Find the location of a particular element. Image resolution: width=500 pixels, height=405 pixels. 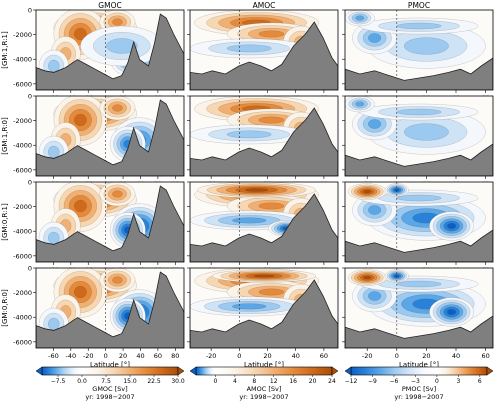

panel-amoc-r1: -200204060AMOC is located at coordinates (263, 51).